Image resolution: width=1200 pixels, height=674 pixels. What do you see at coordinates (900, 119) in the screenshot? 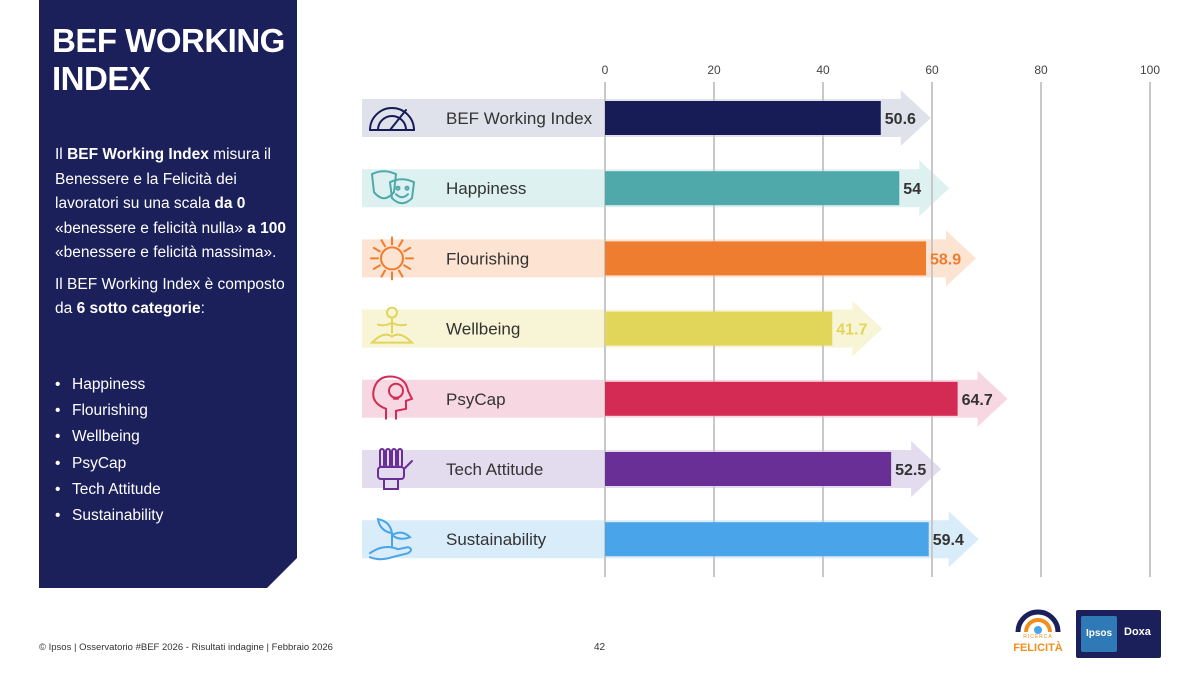
I see `value-label: 50.6` at bounding box center [900, 119].